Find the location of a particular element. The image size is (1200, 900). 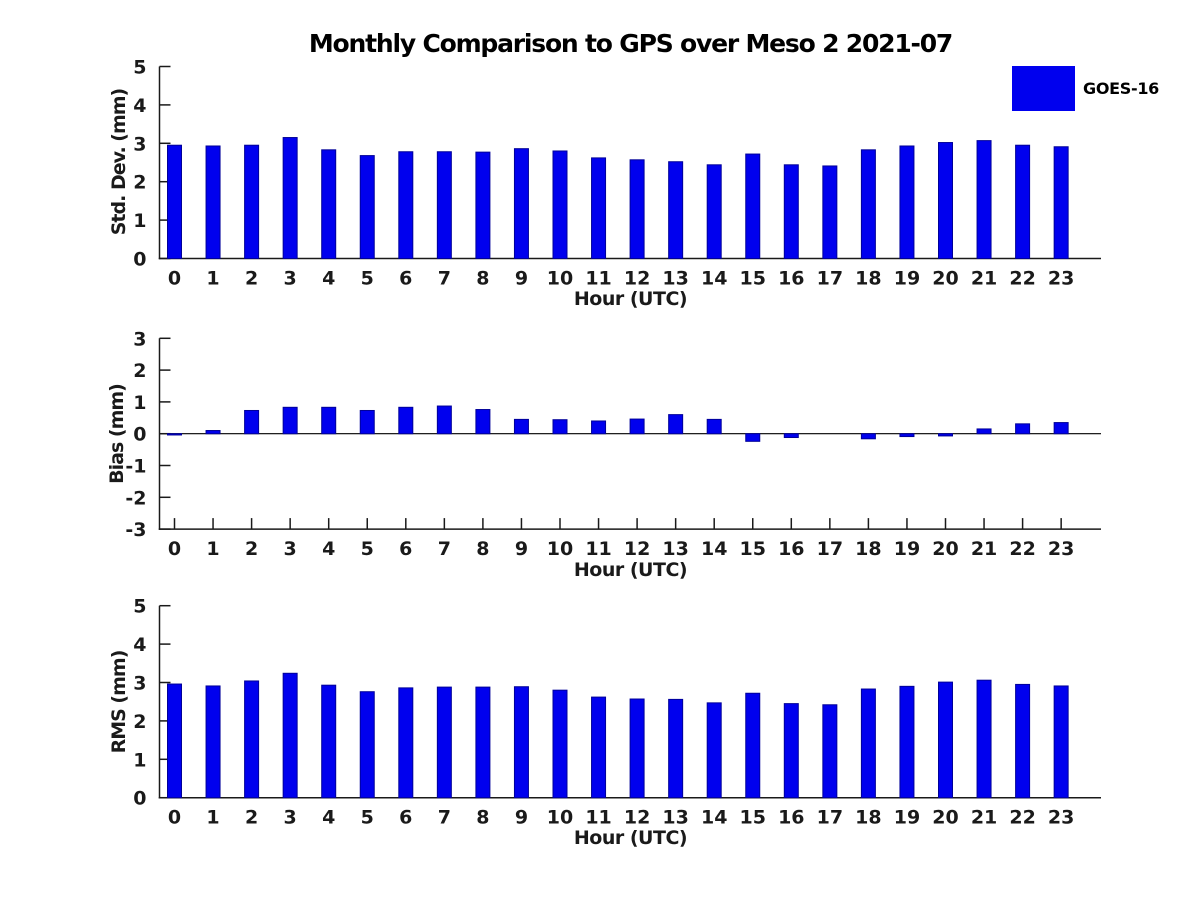

stddev-xtick-label: 20 is located at coordinates (945, 279).